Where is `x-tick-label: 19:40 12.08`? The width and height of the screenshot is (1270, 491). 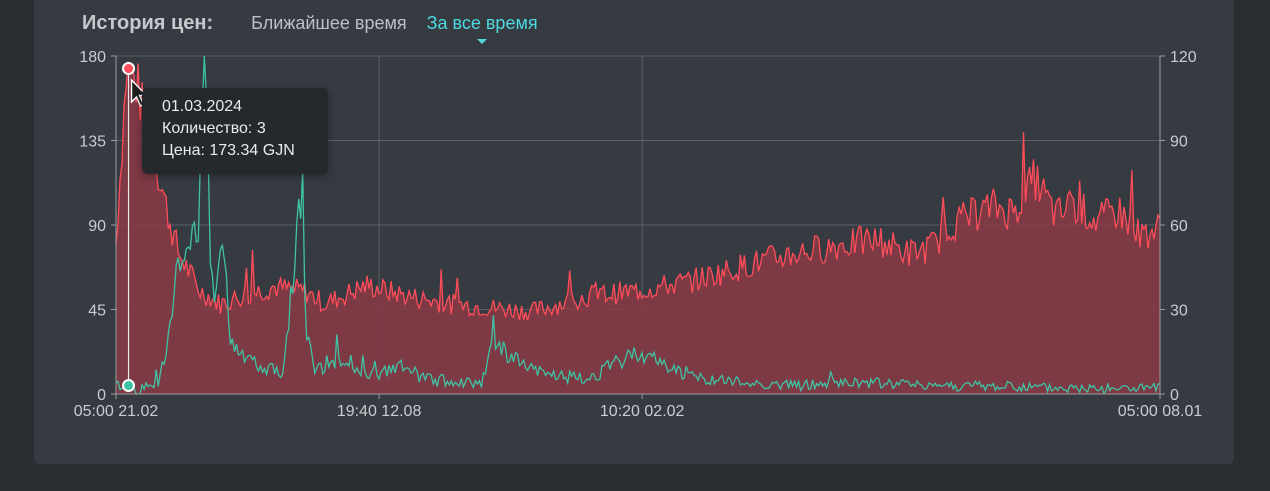 x-tick-label: 19:40 12.08 is located at coordinates (379, 411).